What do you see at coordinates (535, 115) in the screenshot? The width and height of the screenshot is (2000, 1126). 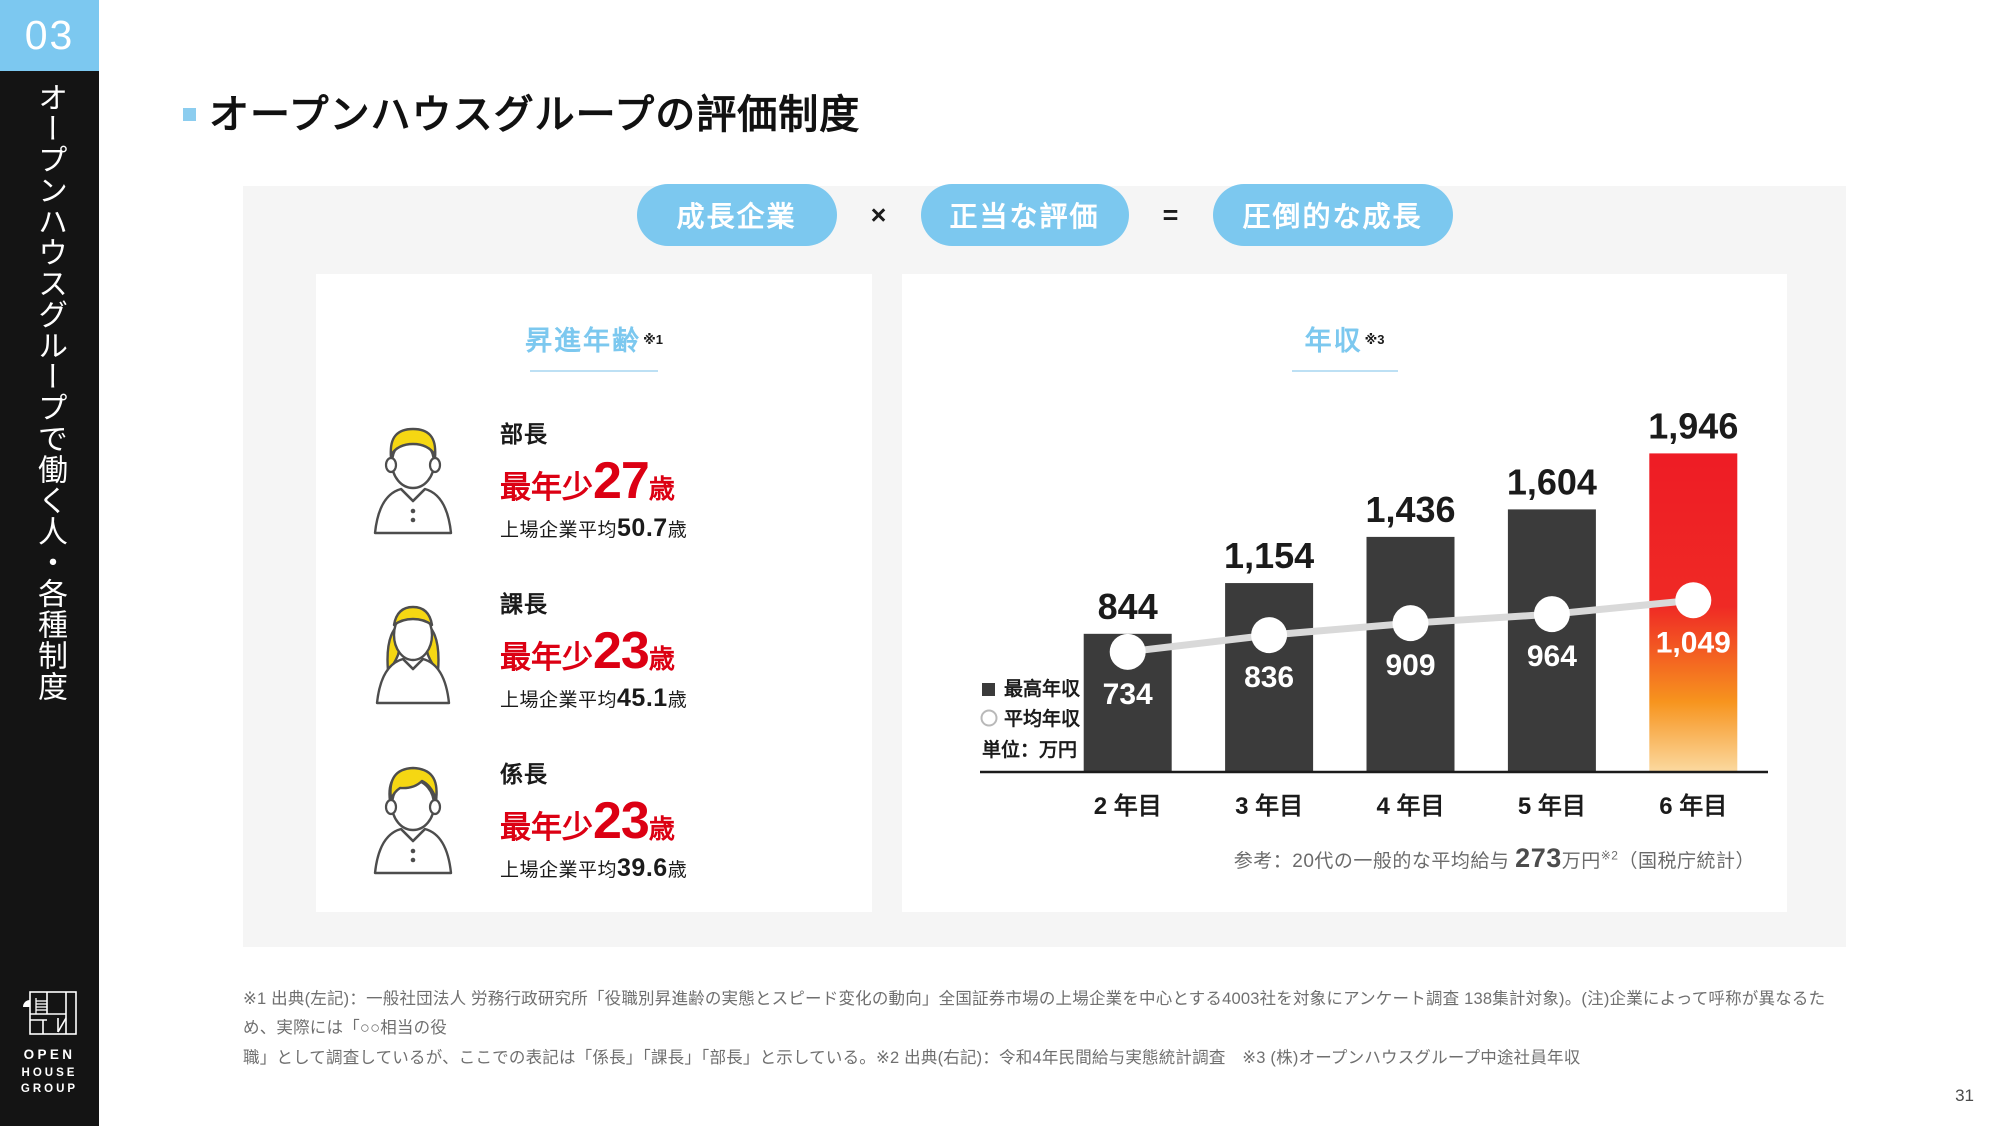 I see `page-title-text: オープンハウスグループの評価制度` at bounding box center [535, 115].